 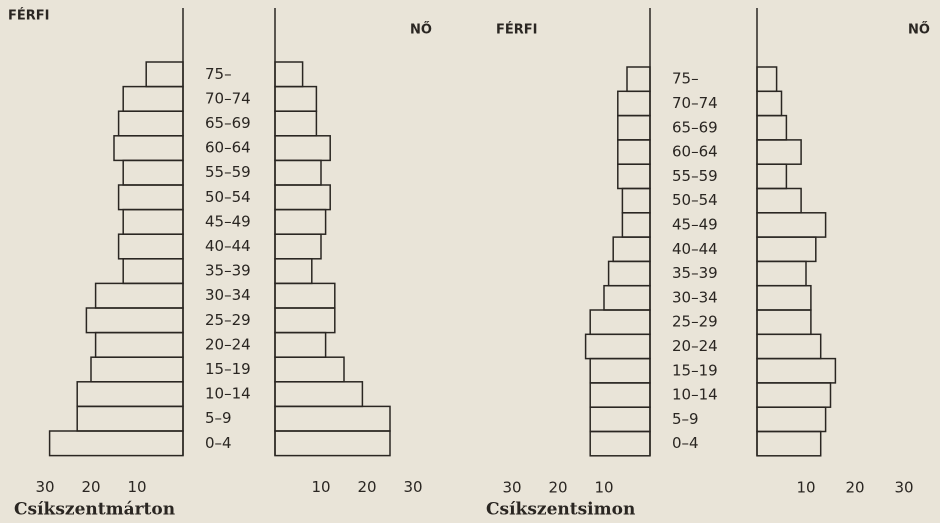 What do you see at coordinates (421, 30) in the screenshot?
I see `series-label: NŐ` at bounding box center [421, 30].